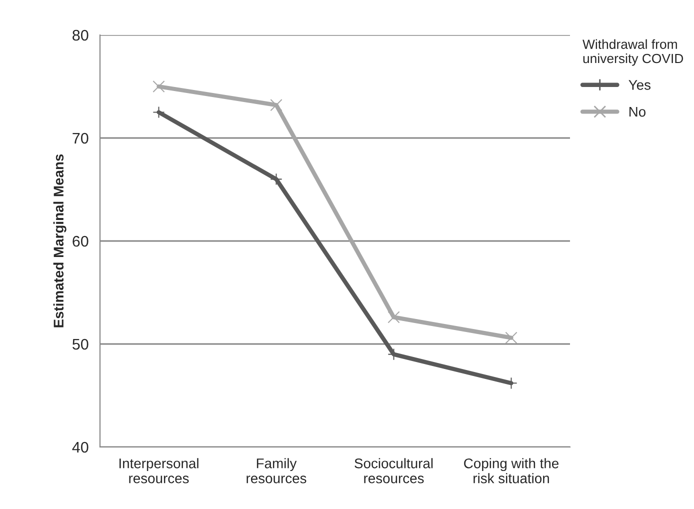 The width and height of the screenshot is (694, 509). Describe the element at coordinates (393, 471) in the screenshot. I see `x-tick-label: Sociocultural resources` at that location.